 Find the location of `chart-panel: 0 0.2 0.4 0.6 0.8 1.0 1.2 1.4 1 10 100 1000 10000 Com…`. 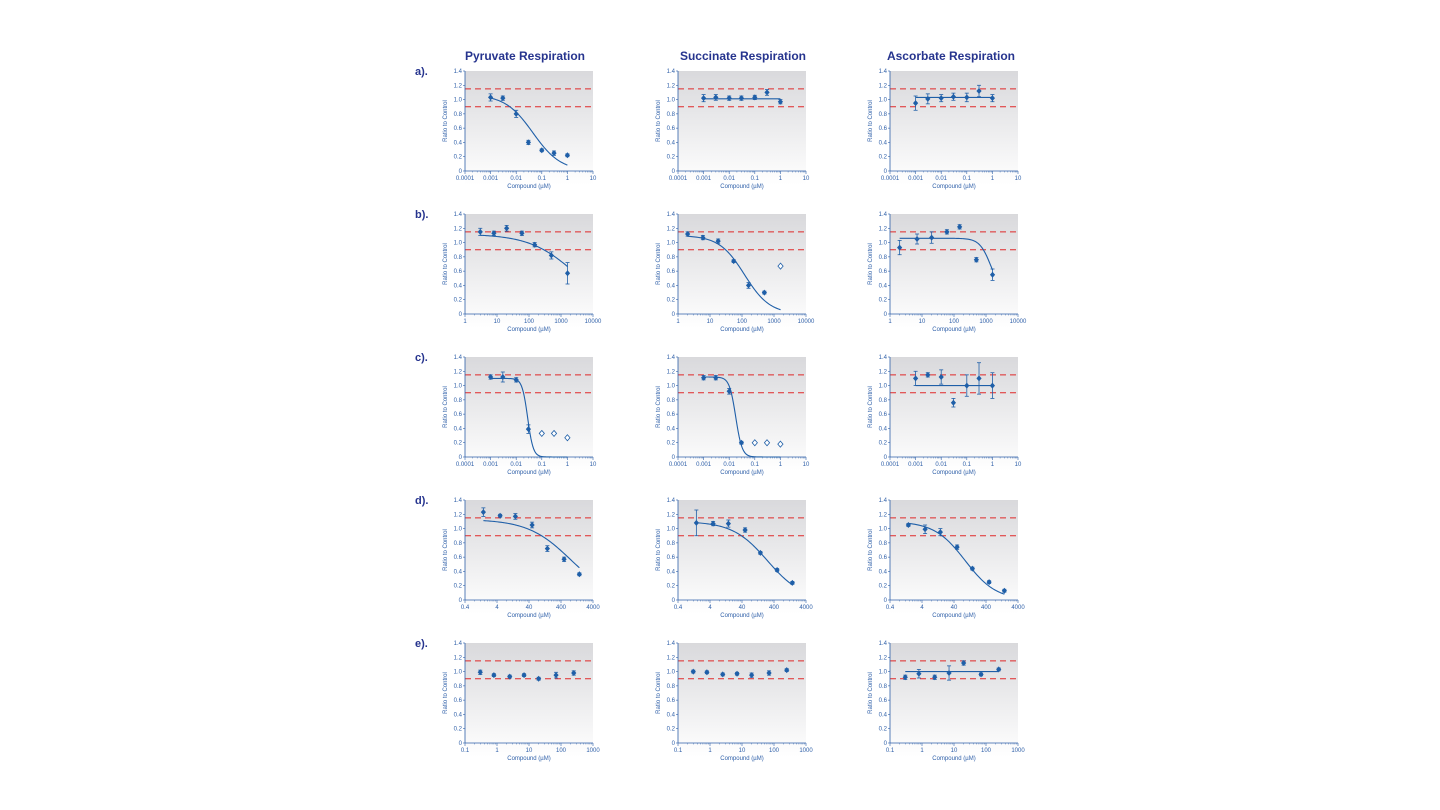

chart-panel: 0 0.2 0.4 0.6 0.8 1.0 1.2 1.4 1 10 100 1000 10000 Com… is located at coordinates (735, 272).